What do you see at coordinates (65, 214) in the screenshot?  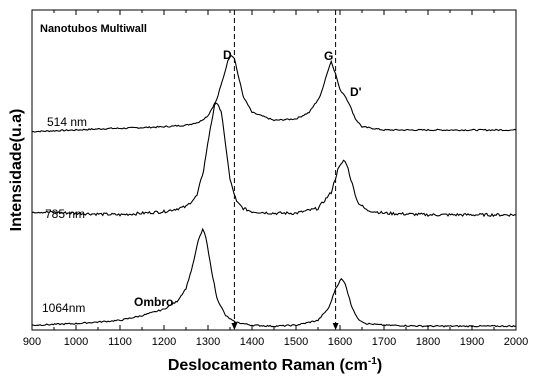 I see `series-label-785: 785 nm` at bounding box center [65, 214].